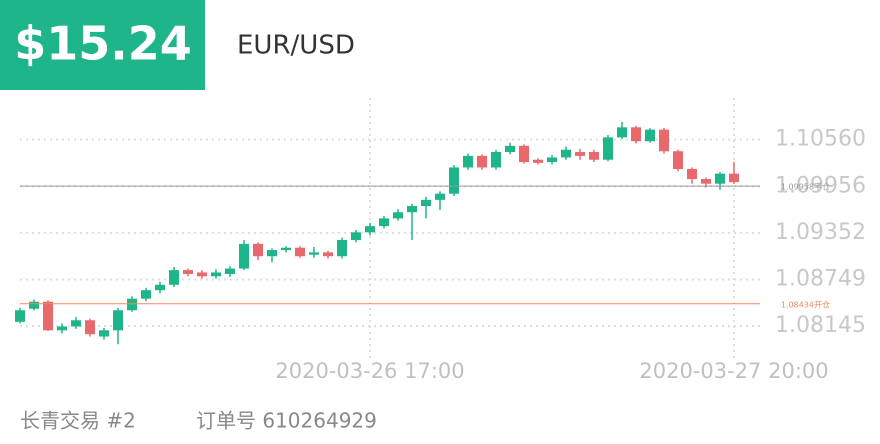 The height and width of the screenshot is (444, 880). Describe the element at coordinates (733, 371) in the screenshot. I see `x-tick-label: 2020-03-27 20:00` at that location.